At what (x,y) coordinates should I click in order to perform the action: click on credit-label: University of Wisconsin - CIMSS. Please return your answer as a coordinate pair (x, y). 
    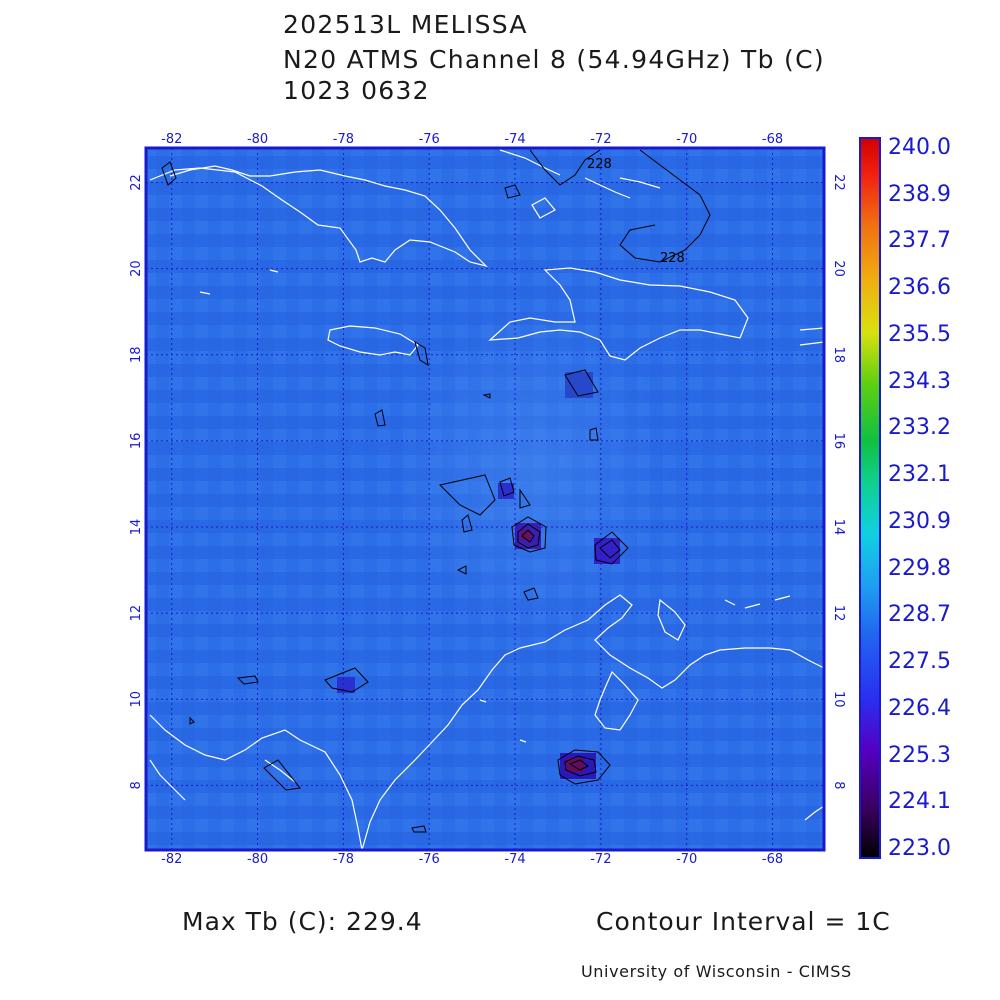
    Looking at the image, I should click on (716, 971).